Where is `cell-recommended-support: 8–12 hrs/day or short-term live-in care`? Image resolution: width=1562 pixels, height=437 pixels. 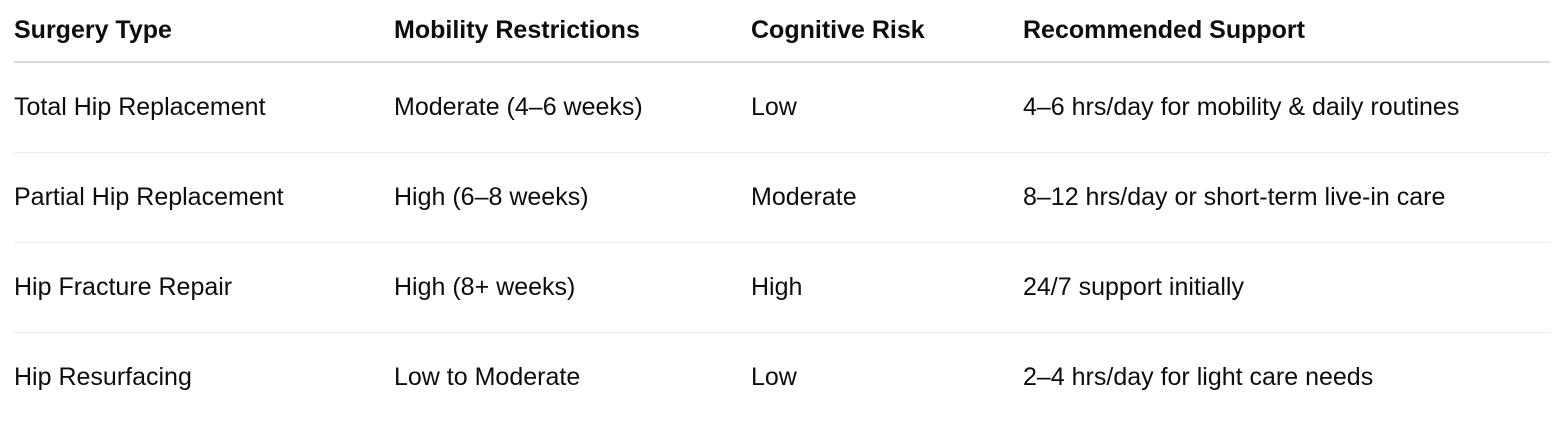
cell-recommended-support: 8–12 hrs/day or short-term live-in care is located at coordinates (1286, 197).